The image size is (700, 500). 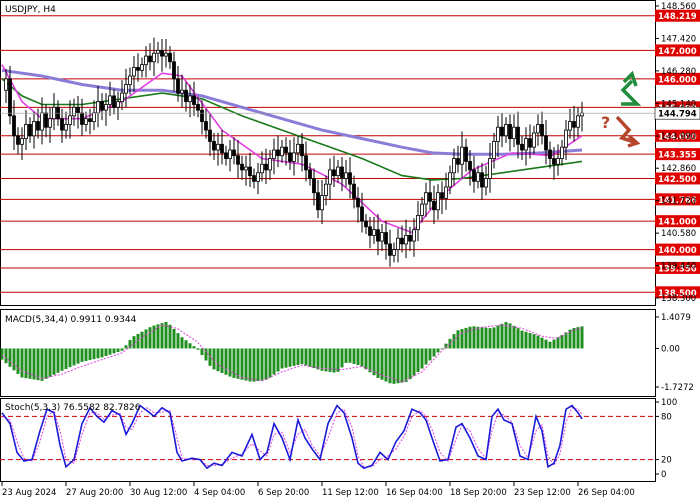 I want to click on price-tick-label: 147.420, so click(x=678, y=39).